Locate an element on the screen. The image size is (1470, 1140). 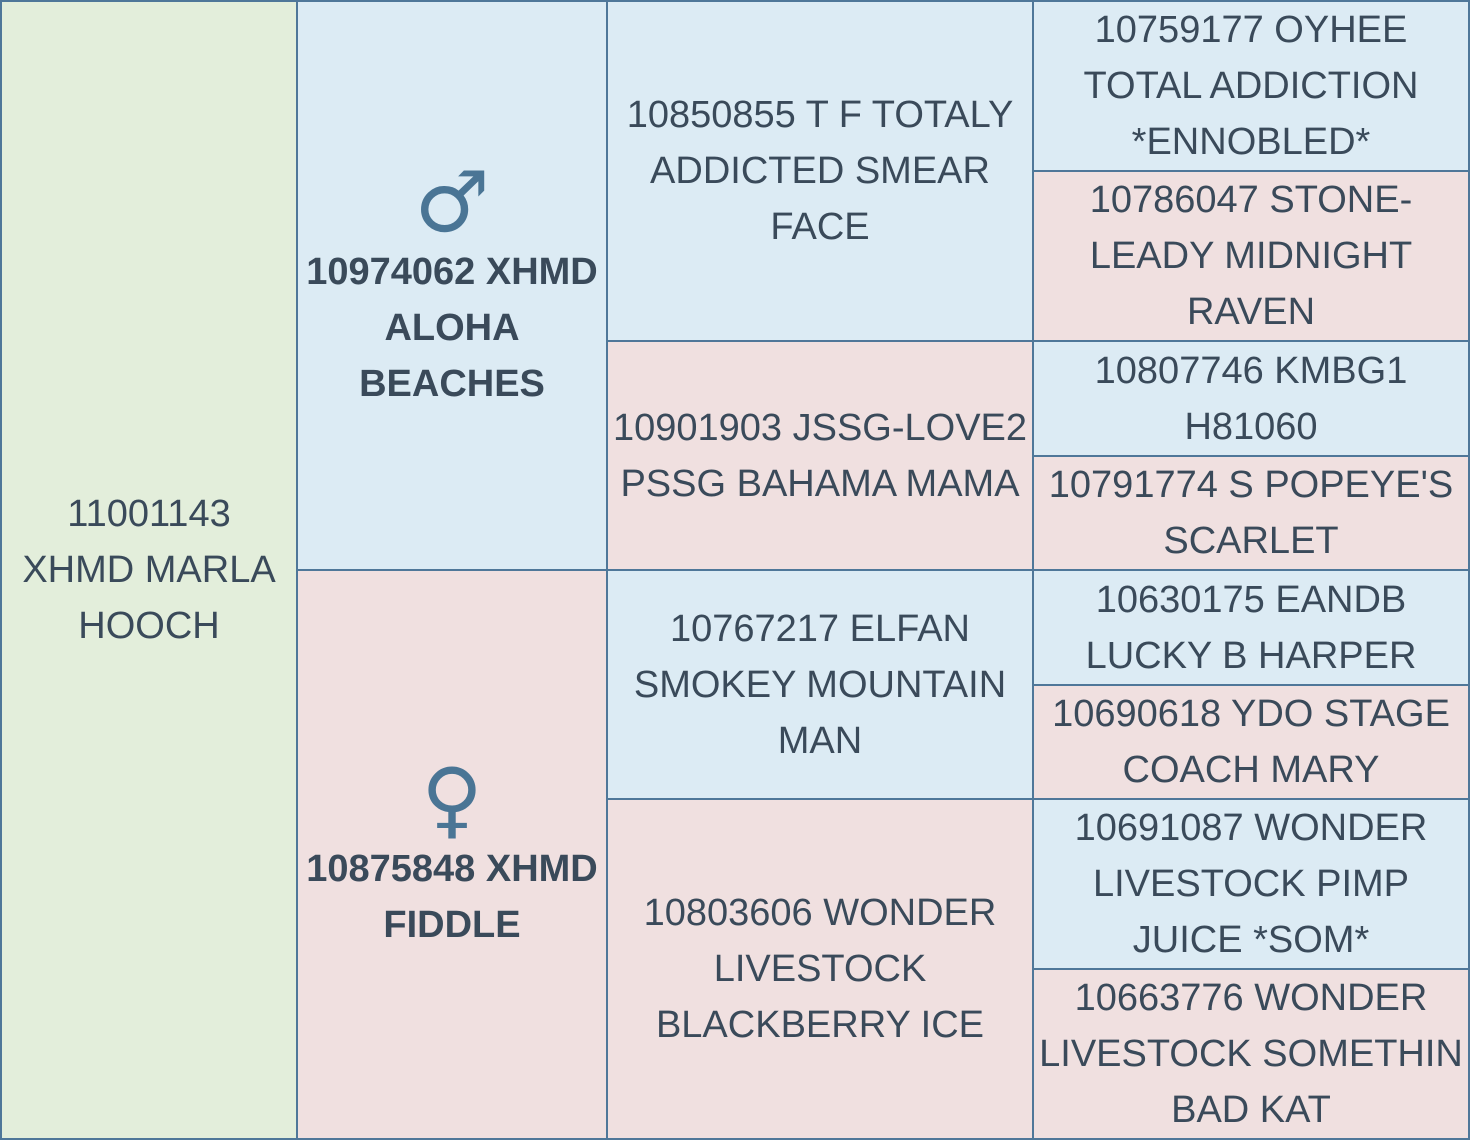
grandparent-cell: 10901903 JSSG-LOVE2 PSSG BAHAMA MAMA is located at coordinates (820, 455).